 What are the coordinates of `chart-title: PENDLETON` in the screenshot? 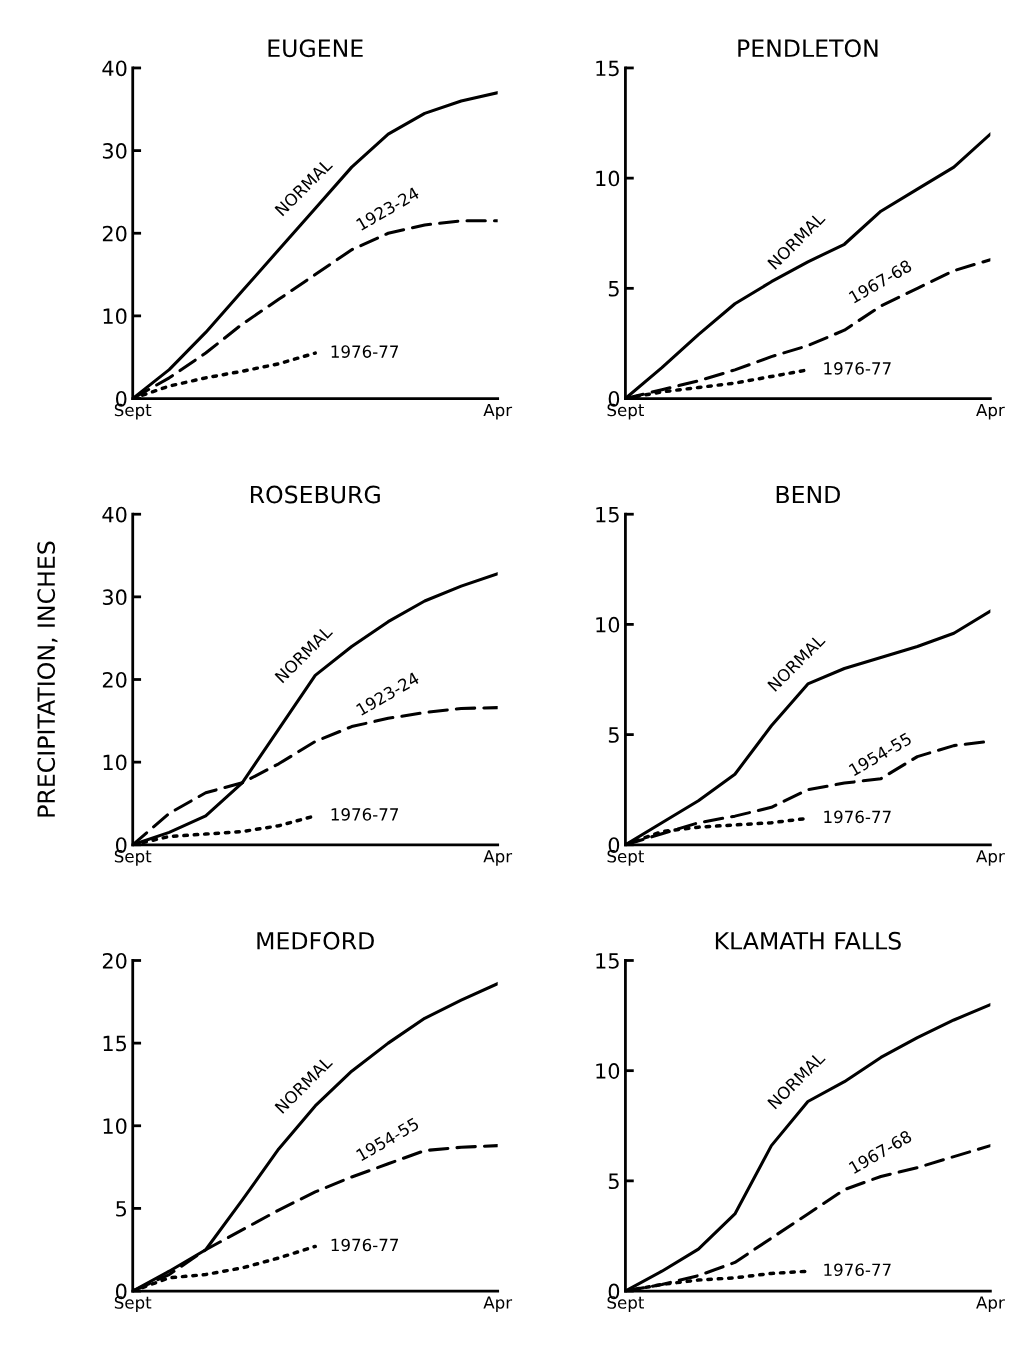 It's located at (808, 48).